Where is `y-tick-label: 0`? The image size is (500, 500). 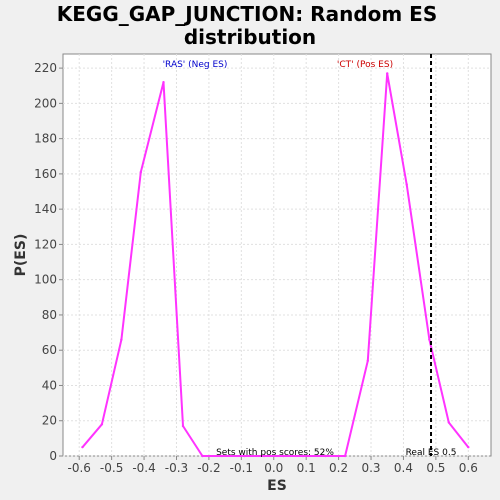 y-tick-label: 0 is located at coordinates (53, 456).